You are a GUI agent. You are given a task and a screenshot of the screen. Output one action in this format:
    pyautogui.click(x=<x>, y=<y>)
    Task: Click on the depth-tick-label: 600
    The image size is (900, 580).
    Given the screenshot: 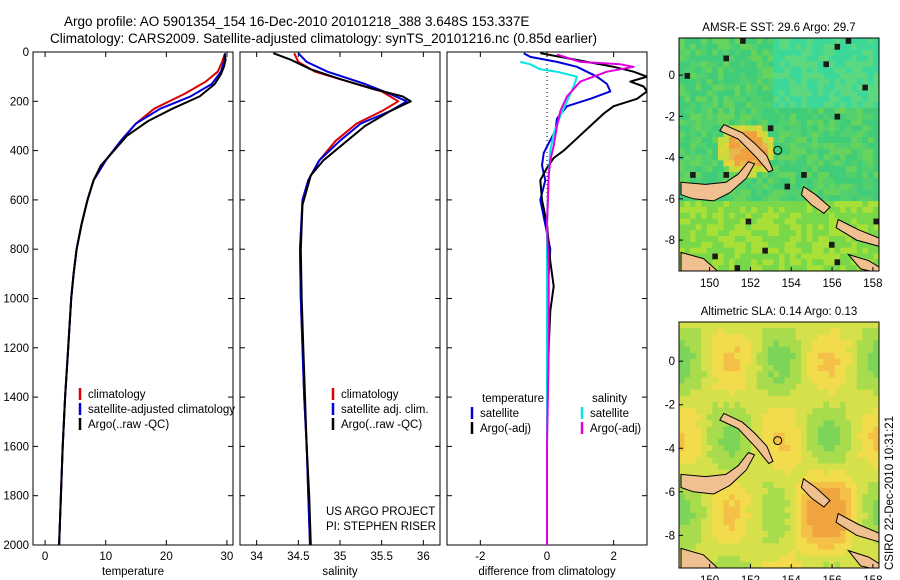 What is the action you would take?
    pyautogui.click(x=19, y=201)
    